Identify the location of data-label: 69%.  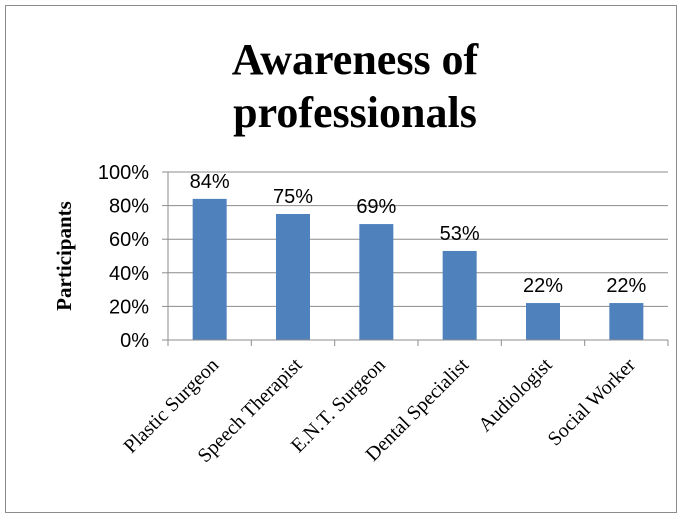
(376, 207).